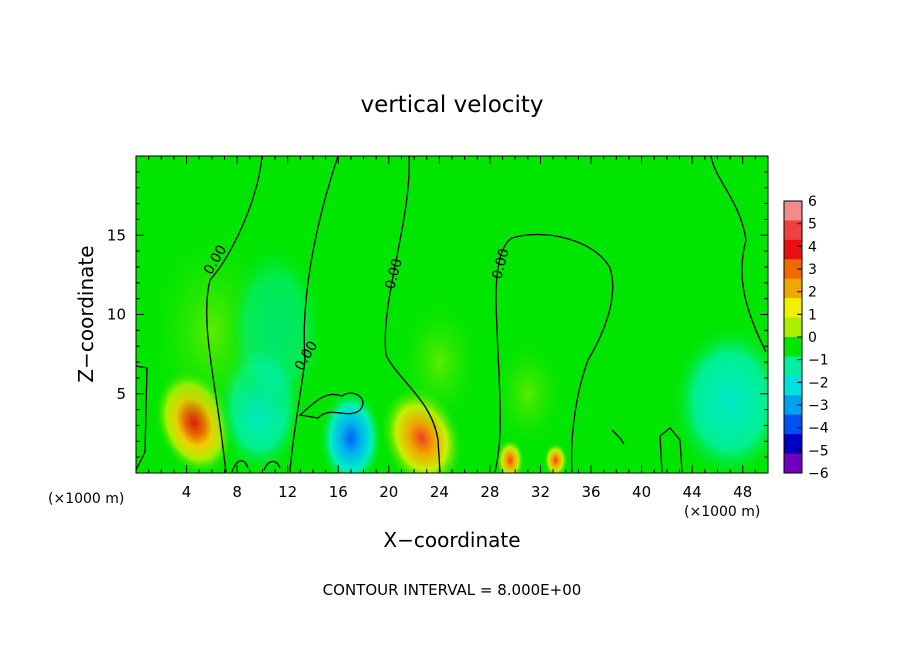 This screenshot has width=904, height=658. Describe the element at coordinates (812, 315) in the screenshot. I see `colorbar-label: 1` at that location.